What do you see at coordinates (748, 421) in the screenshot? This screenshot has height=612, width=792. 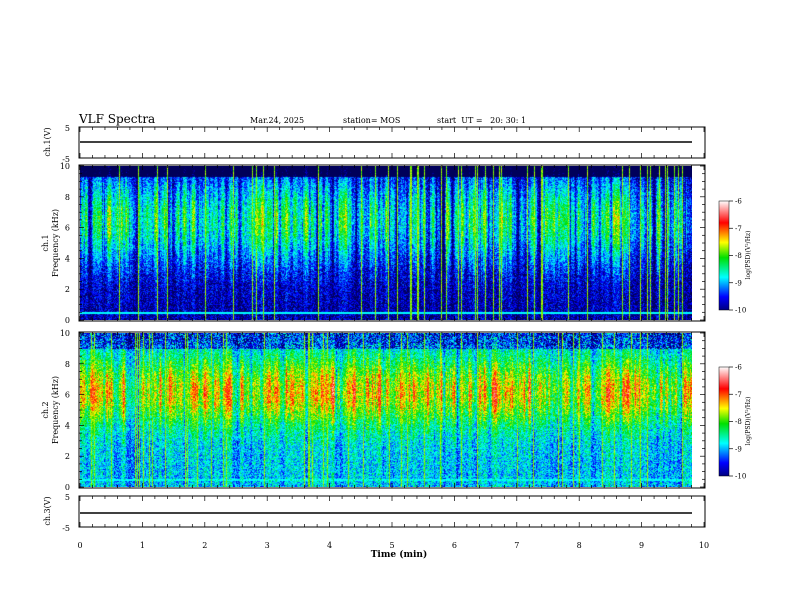 I see `ch2-colorbar-label: log(PSD)(V²/Hz)` at bounding box center [748, 421].